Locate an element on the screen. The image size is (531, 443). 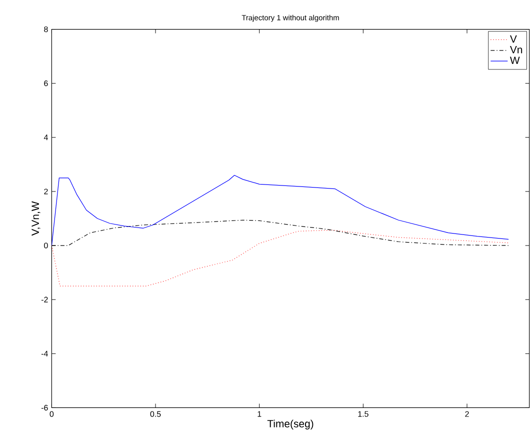
x-axis-title: Time(seg) is located at coordinates (290, 425).